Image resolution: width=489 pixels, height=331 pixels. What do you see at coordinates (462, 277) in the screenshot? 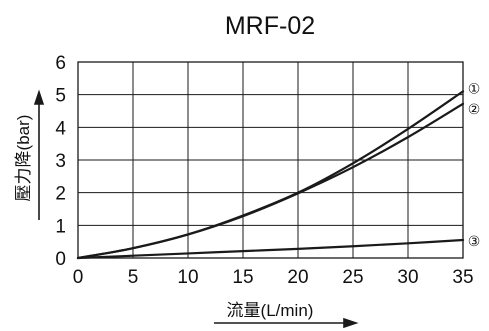
I see `x-tick-label: 35` at bounding box center [462, 277].